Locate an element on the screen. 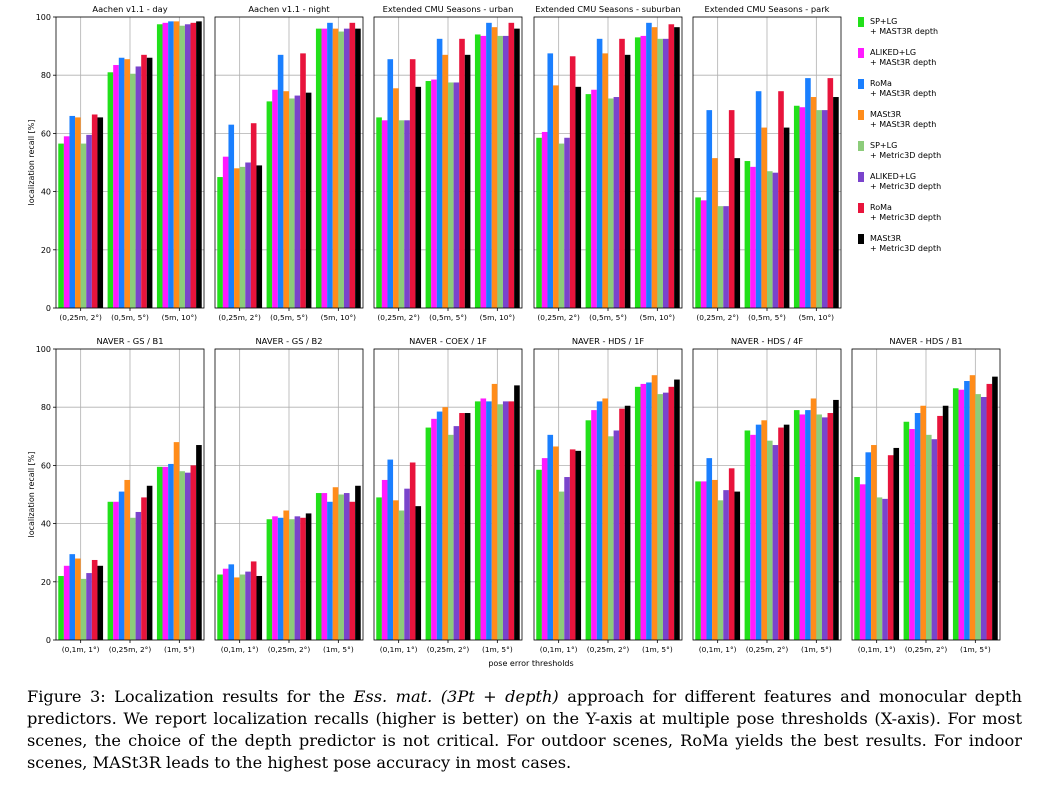 This screenshot has width=1048, height=793. panel-extended-cmu-seasons-park-xtick-label: (0,25m, 2°) is located at coordinates (717, 317).